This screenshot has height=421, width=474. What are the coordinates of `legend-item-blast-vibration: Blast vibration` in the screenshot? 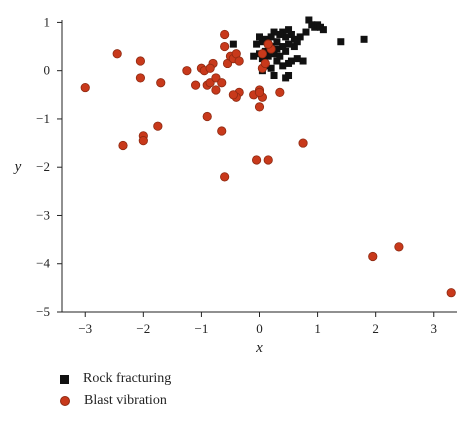 It's located at (115, 401).